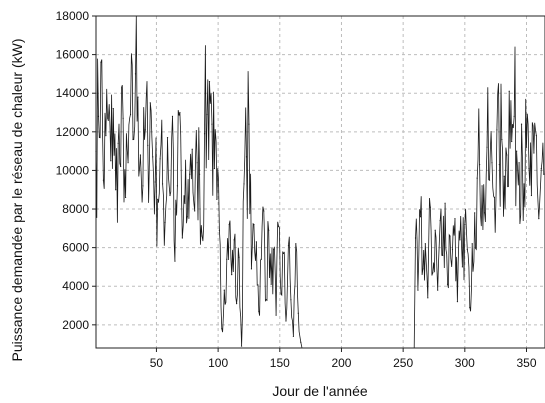  Describe the element at coordinates (73, 16) in the screenshot. I see `y-tick-label: 18000` at that location.